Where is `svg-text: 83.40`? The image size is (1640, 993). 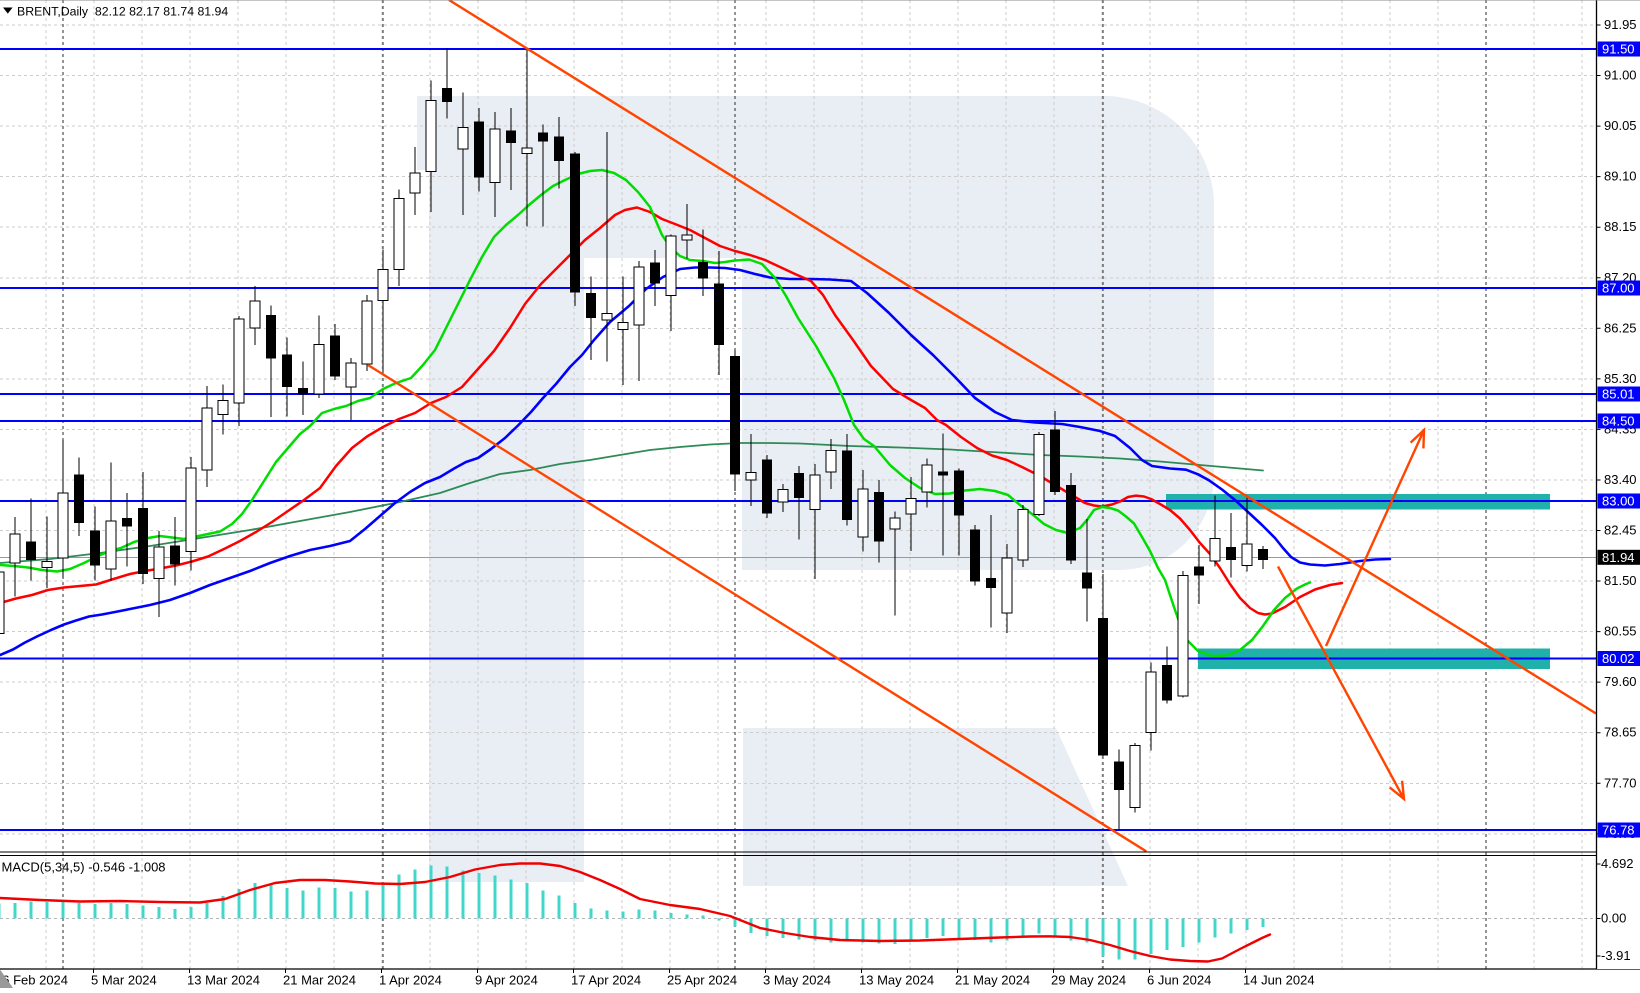 svg-text: 83.40 is located at coordinates (1620, 479).